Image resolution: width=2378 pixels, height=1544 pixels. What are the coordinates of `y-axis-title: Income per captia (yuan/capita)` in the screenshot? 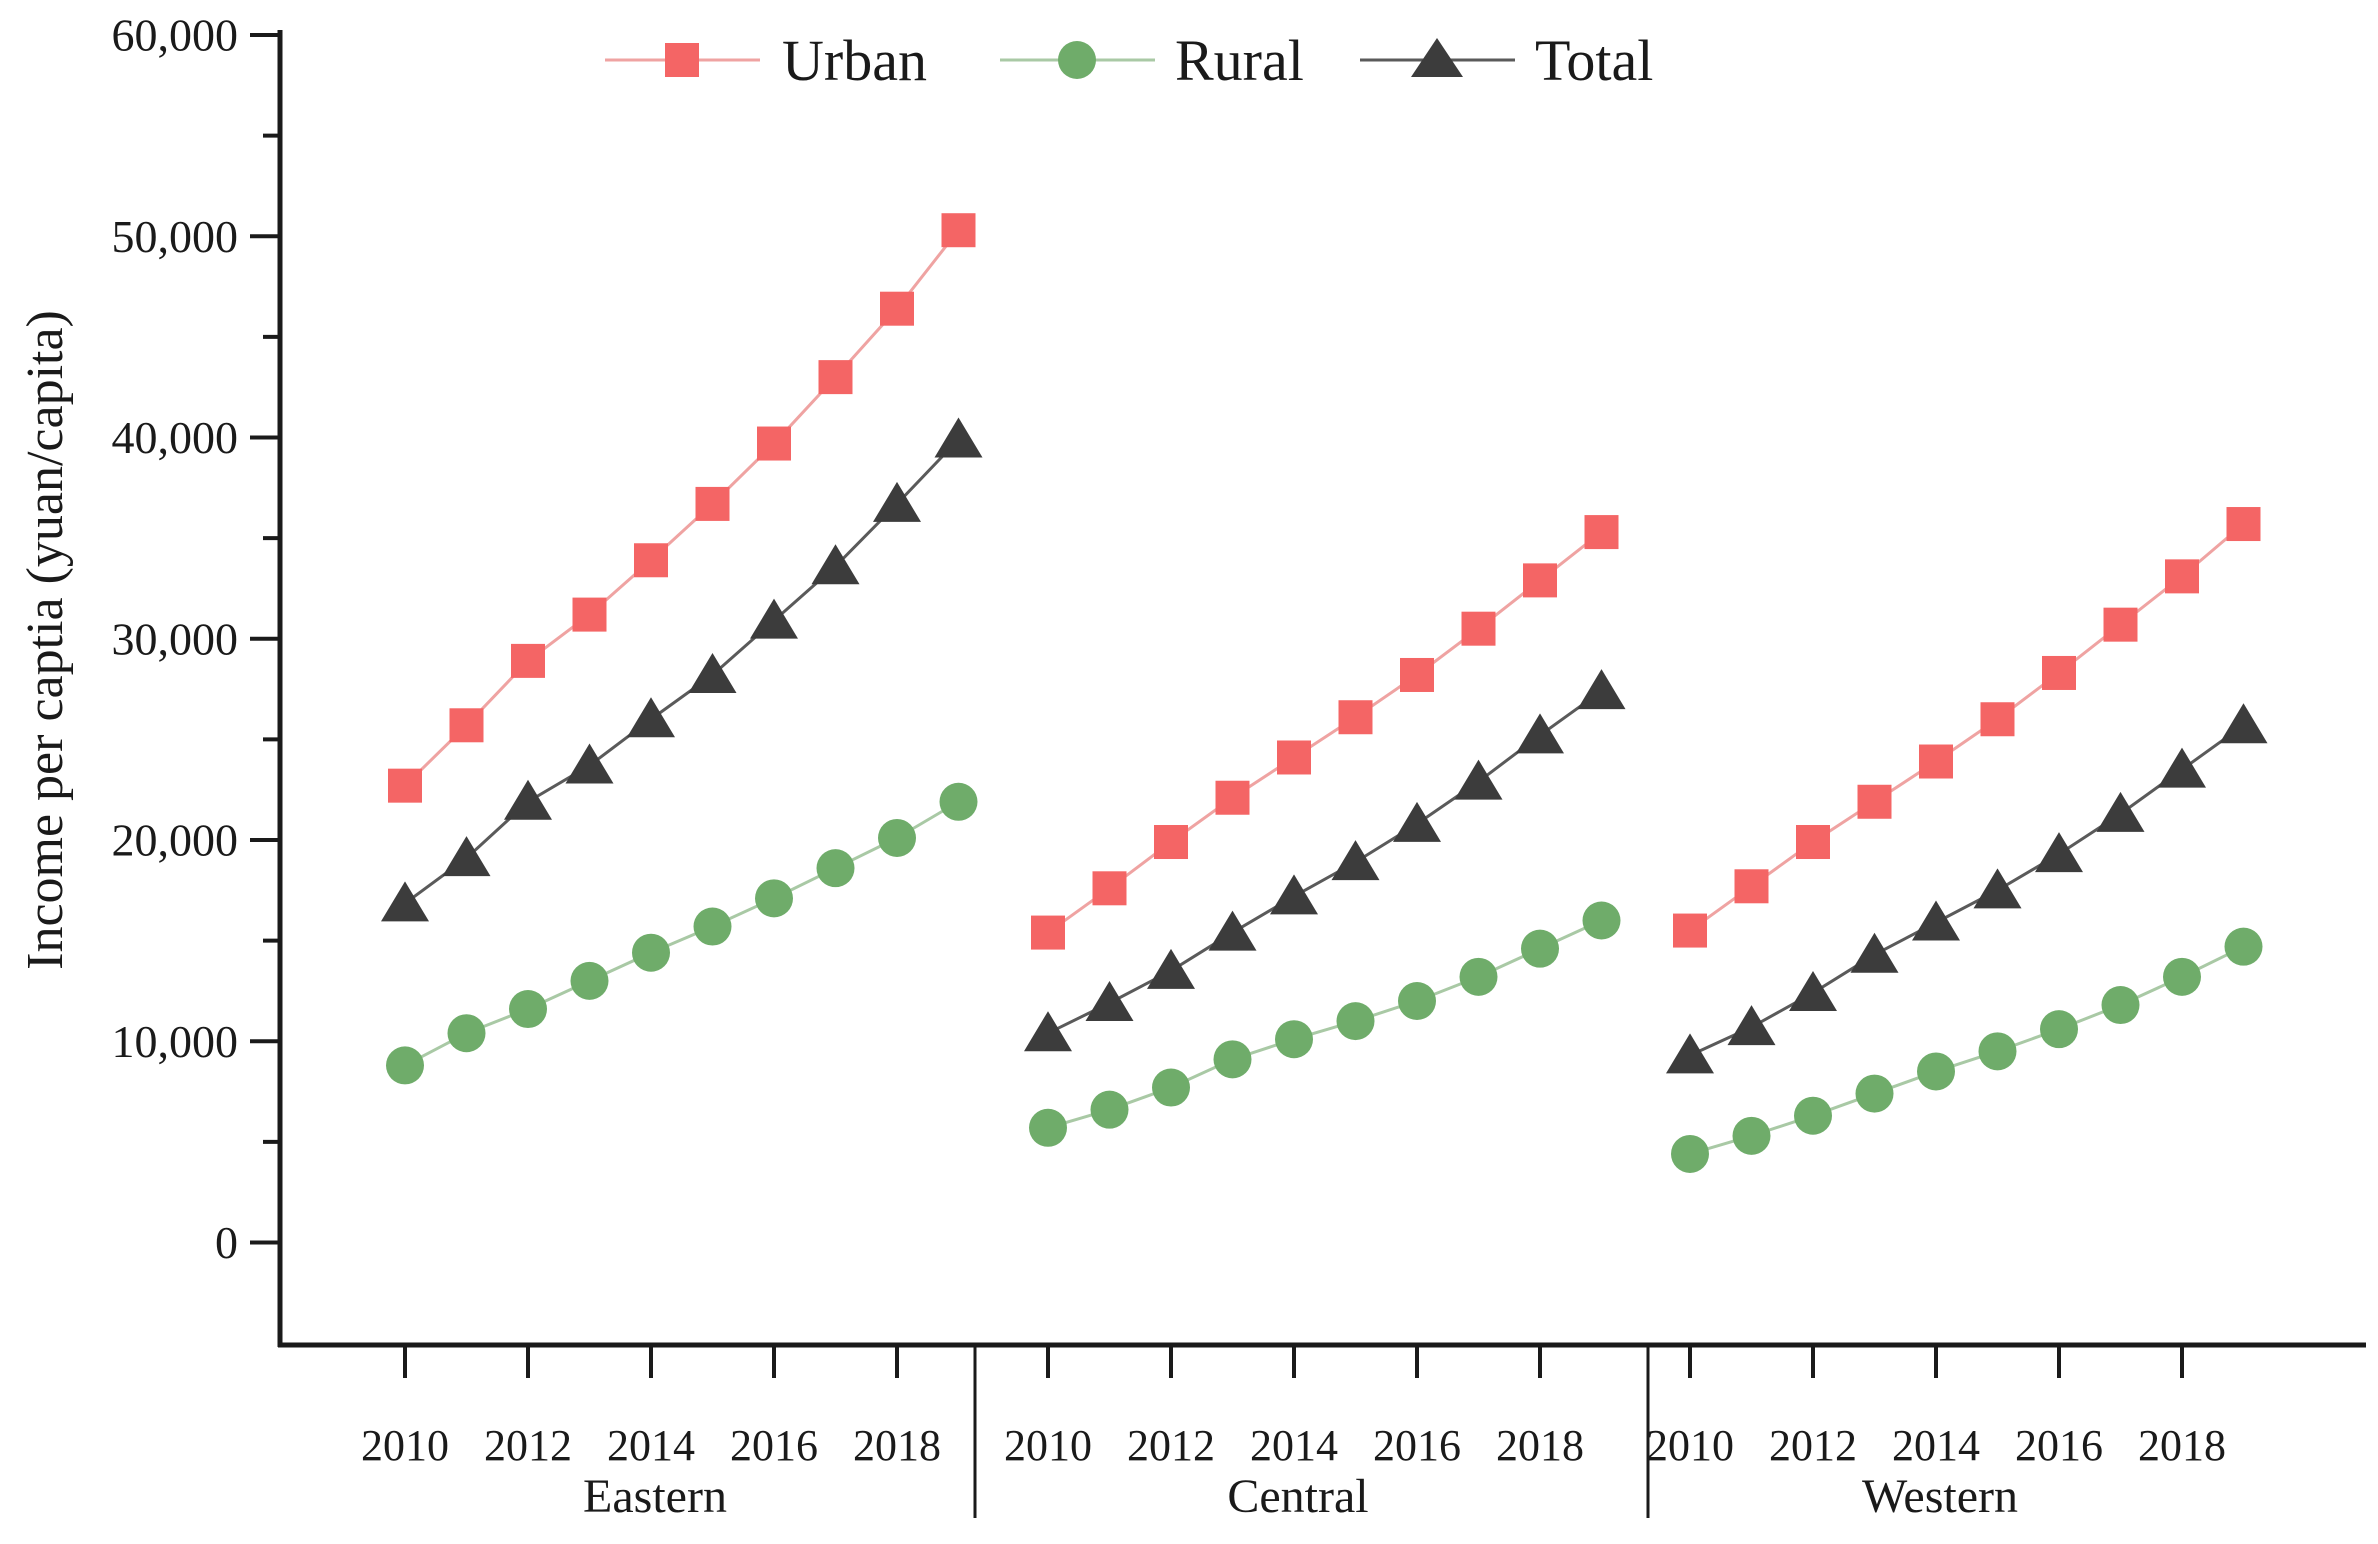 It's located at (45, 640).